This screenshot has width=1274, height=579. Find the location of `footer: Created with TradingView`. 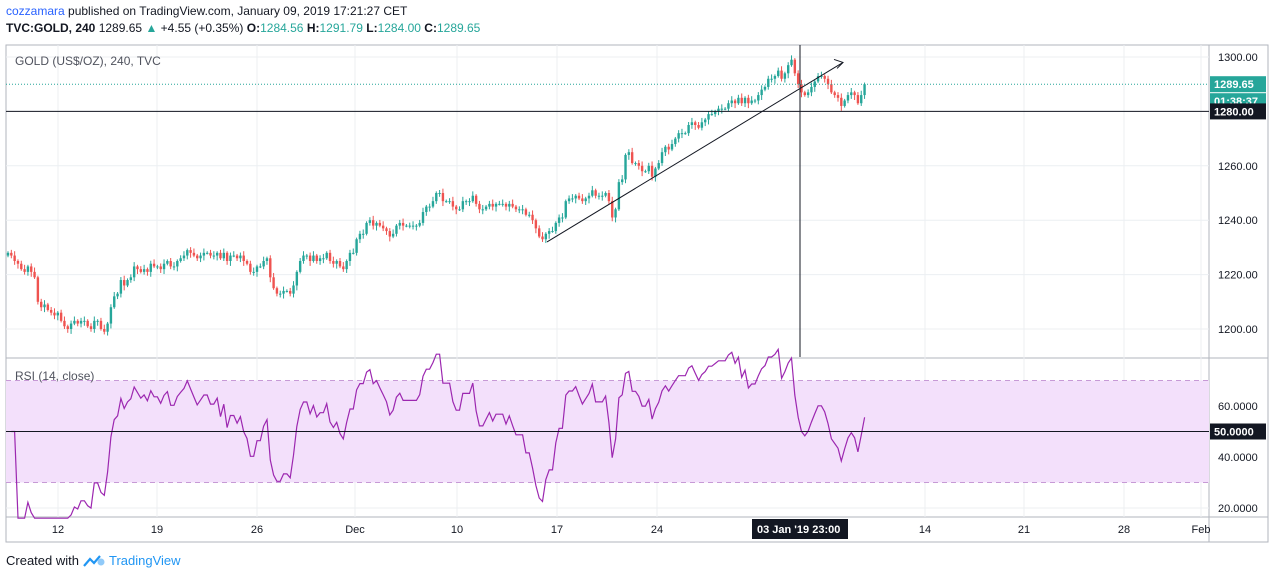

footer: Created with TradingView is located at coordinates (93, 560).